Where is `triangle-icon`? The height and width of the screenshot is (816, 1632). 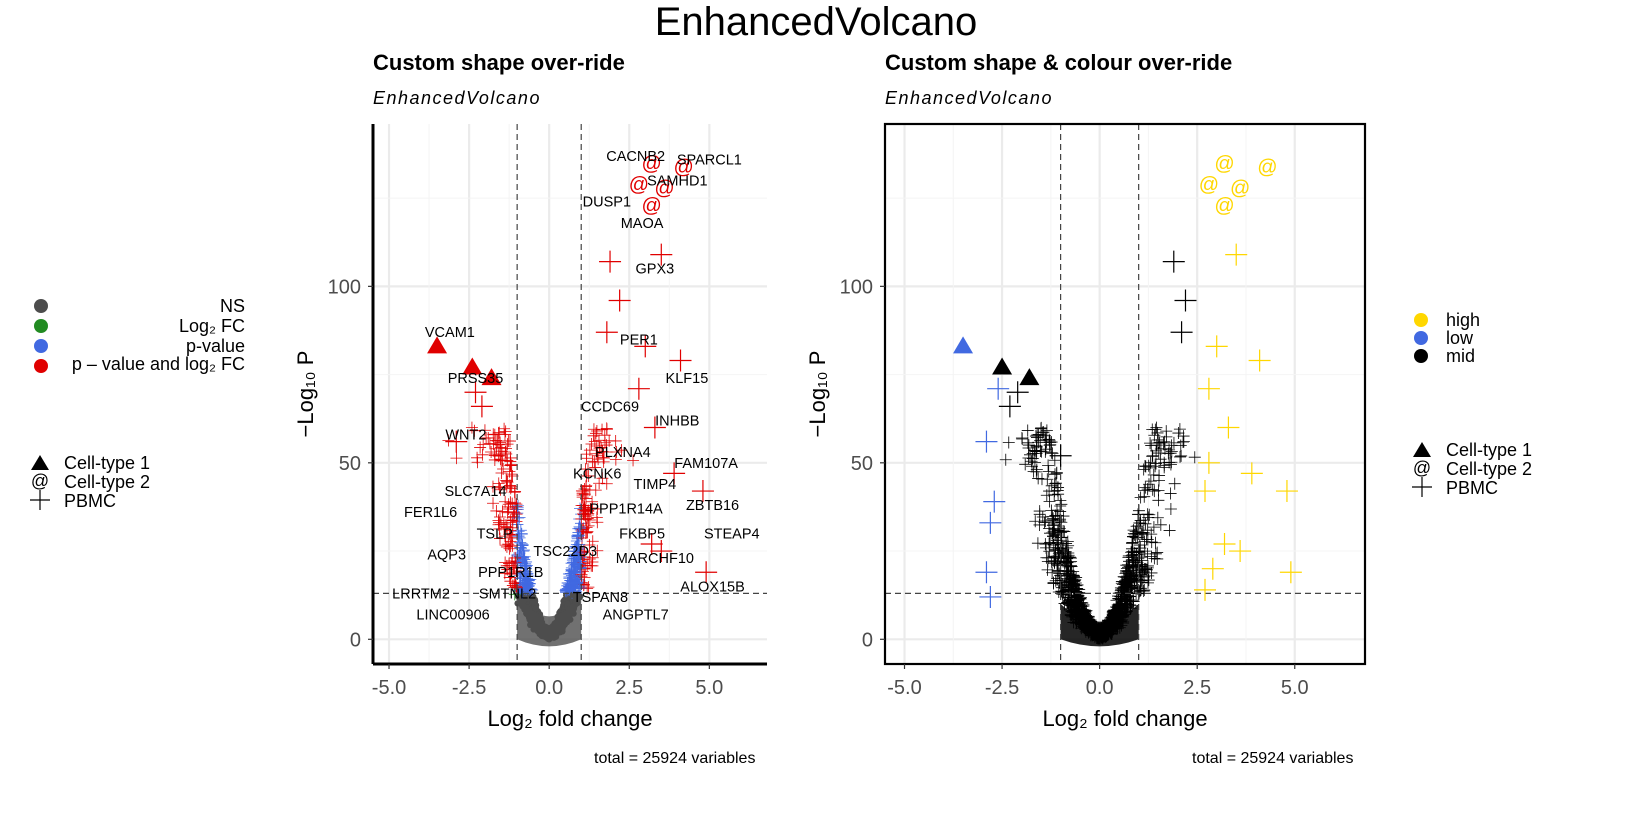
triangle-icon is located at coordinates (40, 462).